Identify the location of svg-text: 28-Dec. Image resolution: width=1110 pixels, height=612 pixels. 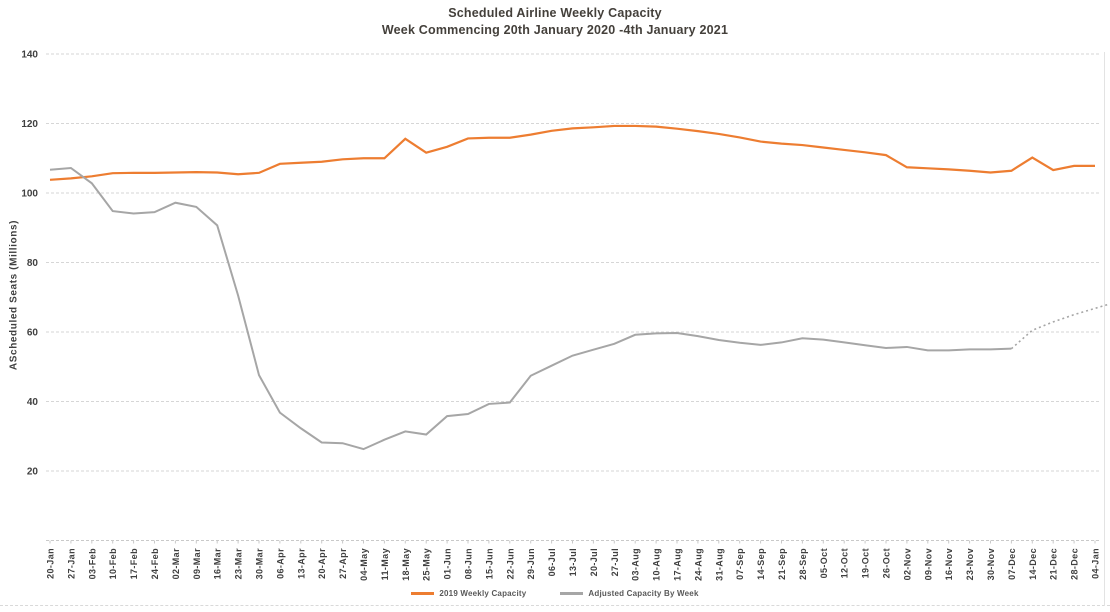
(1075, 564).